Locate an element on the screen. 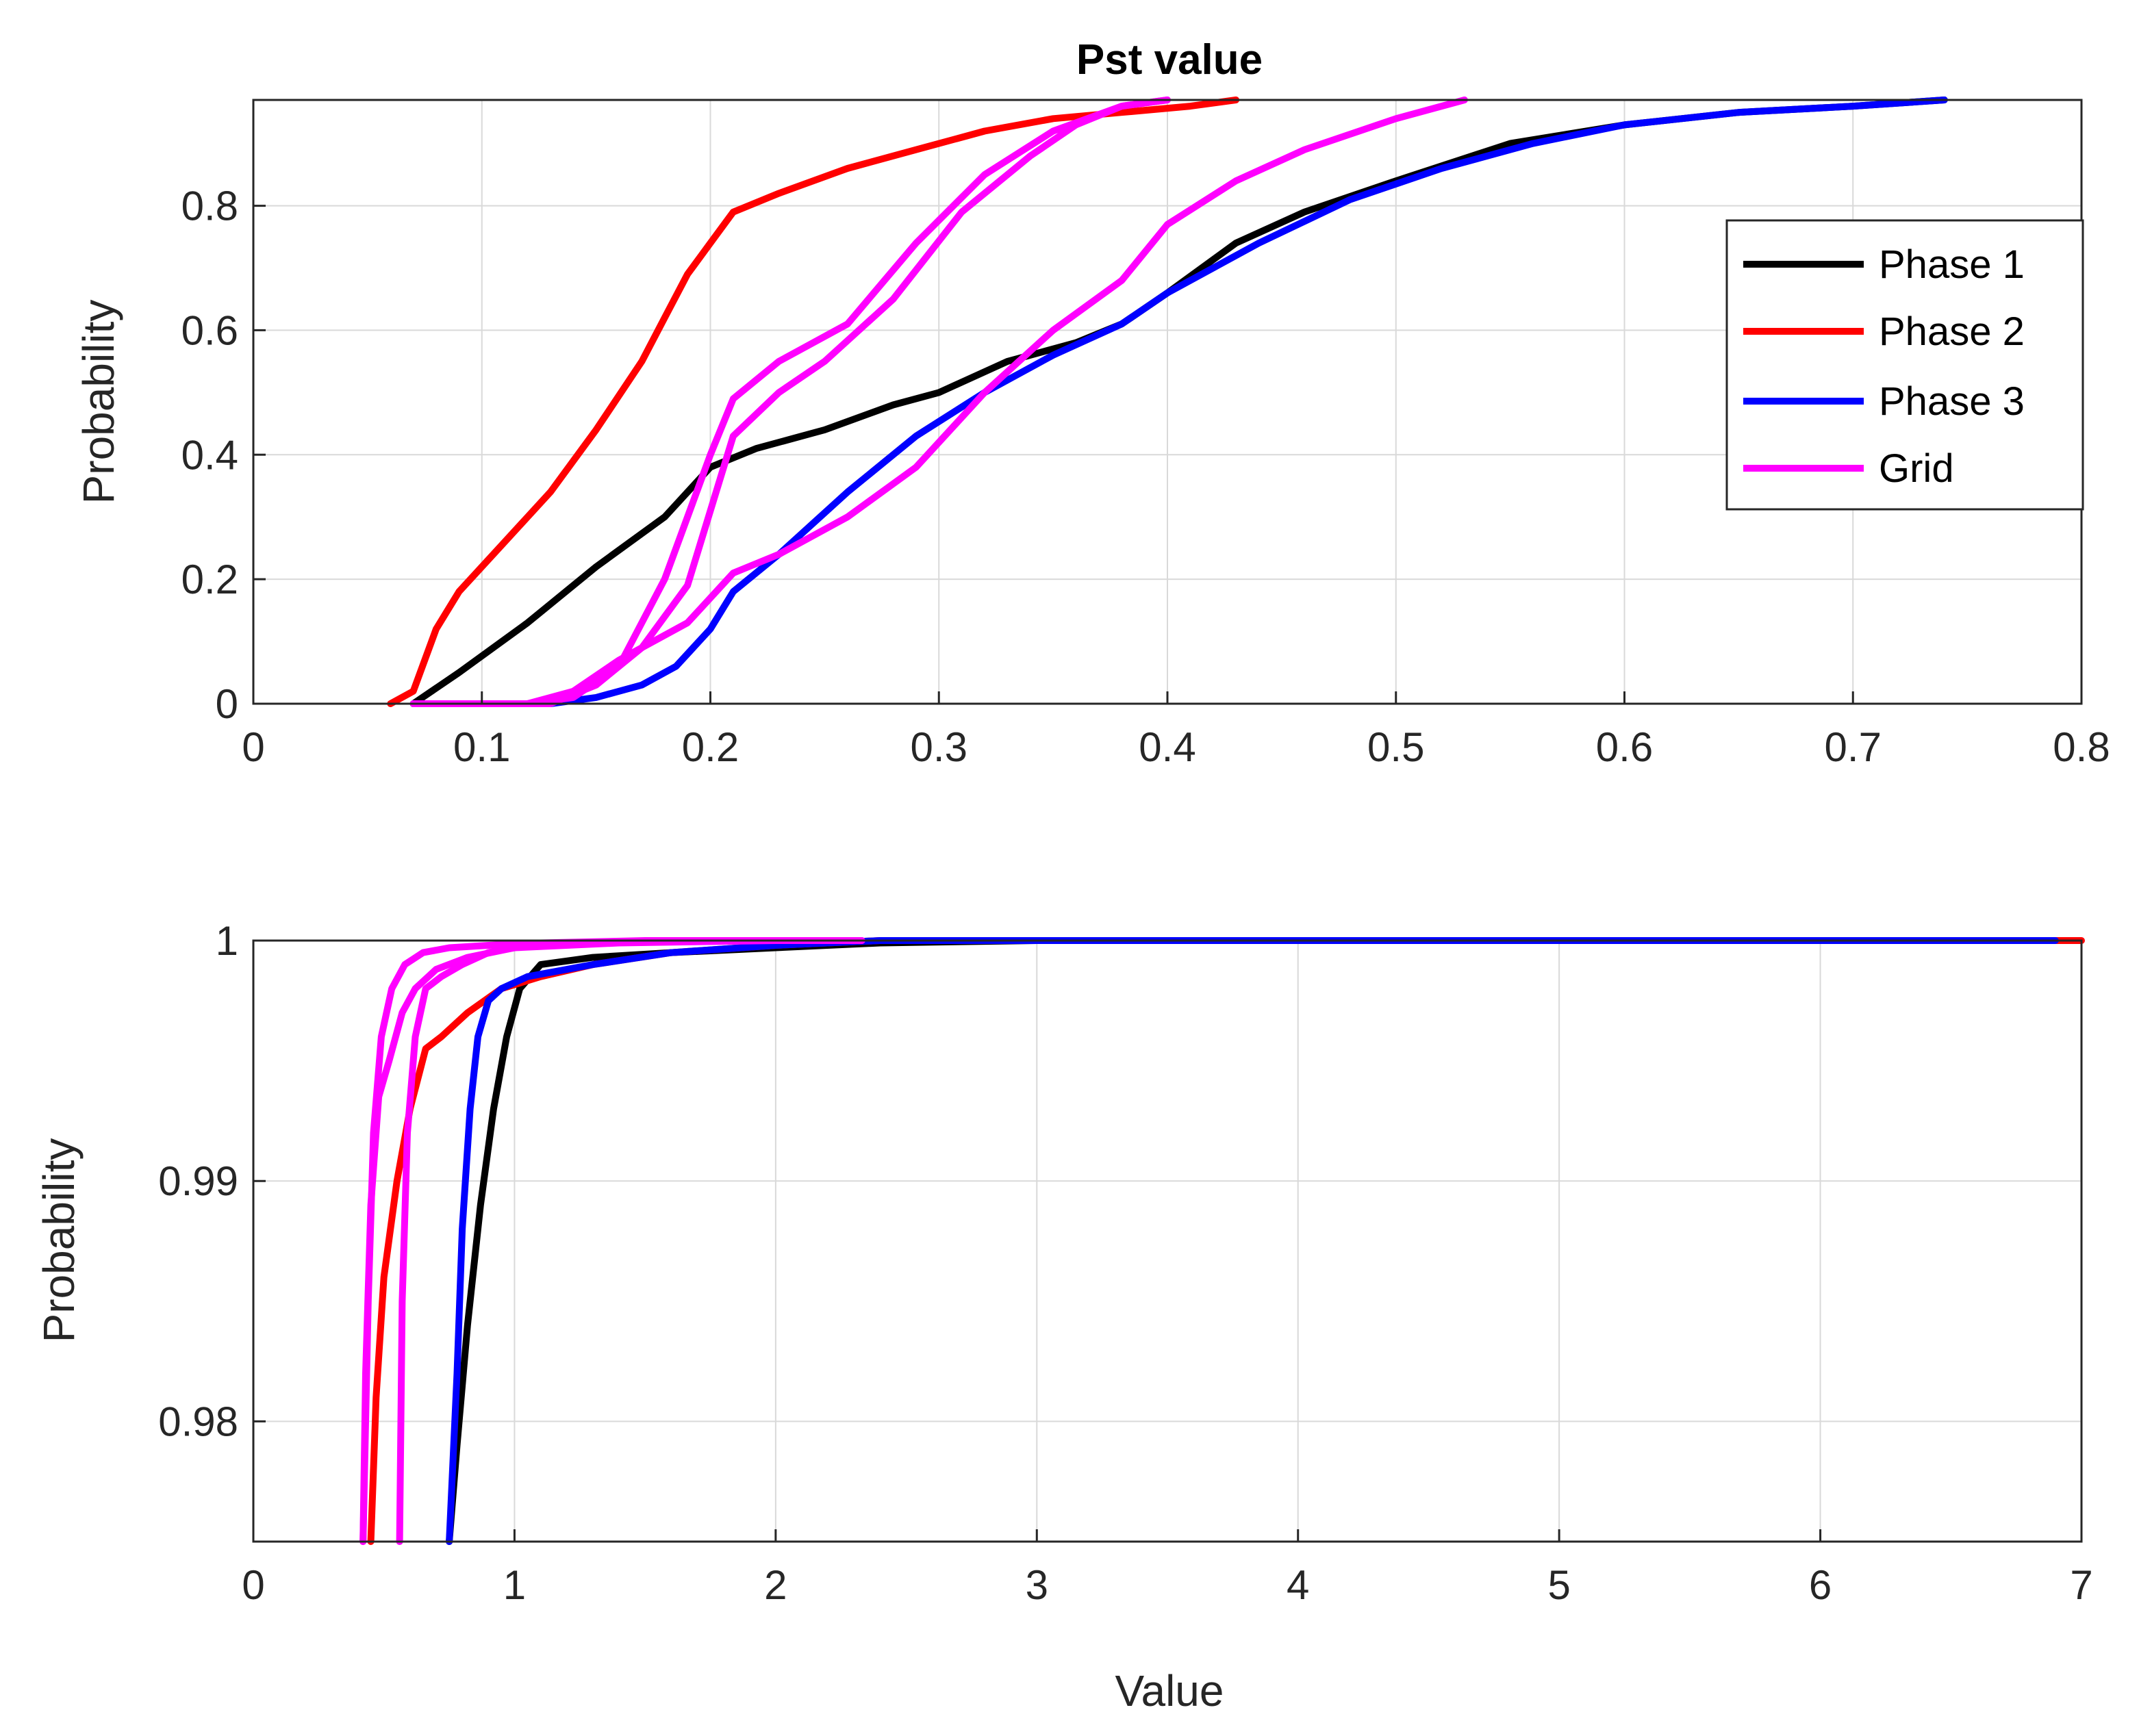 The width and height of the screenshot is (2139, 1736). legend-box is located at coordinates (1904, 365).